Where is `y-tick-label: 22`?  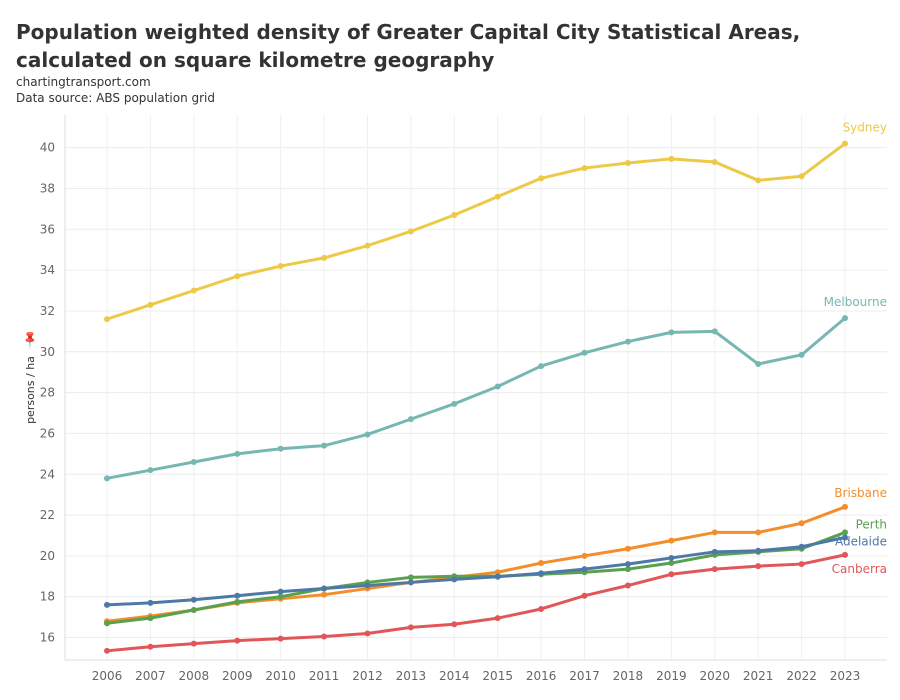 y-tick-label: 22 is located at coordinates (47, 515).